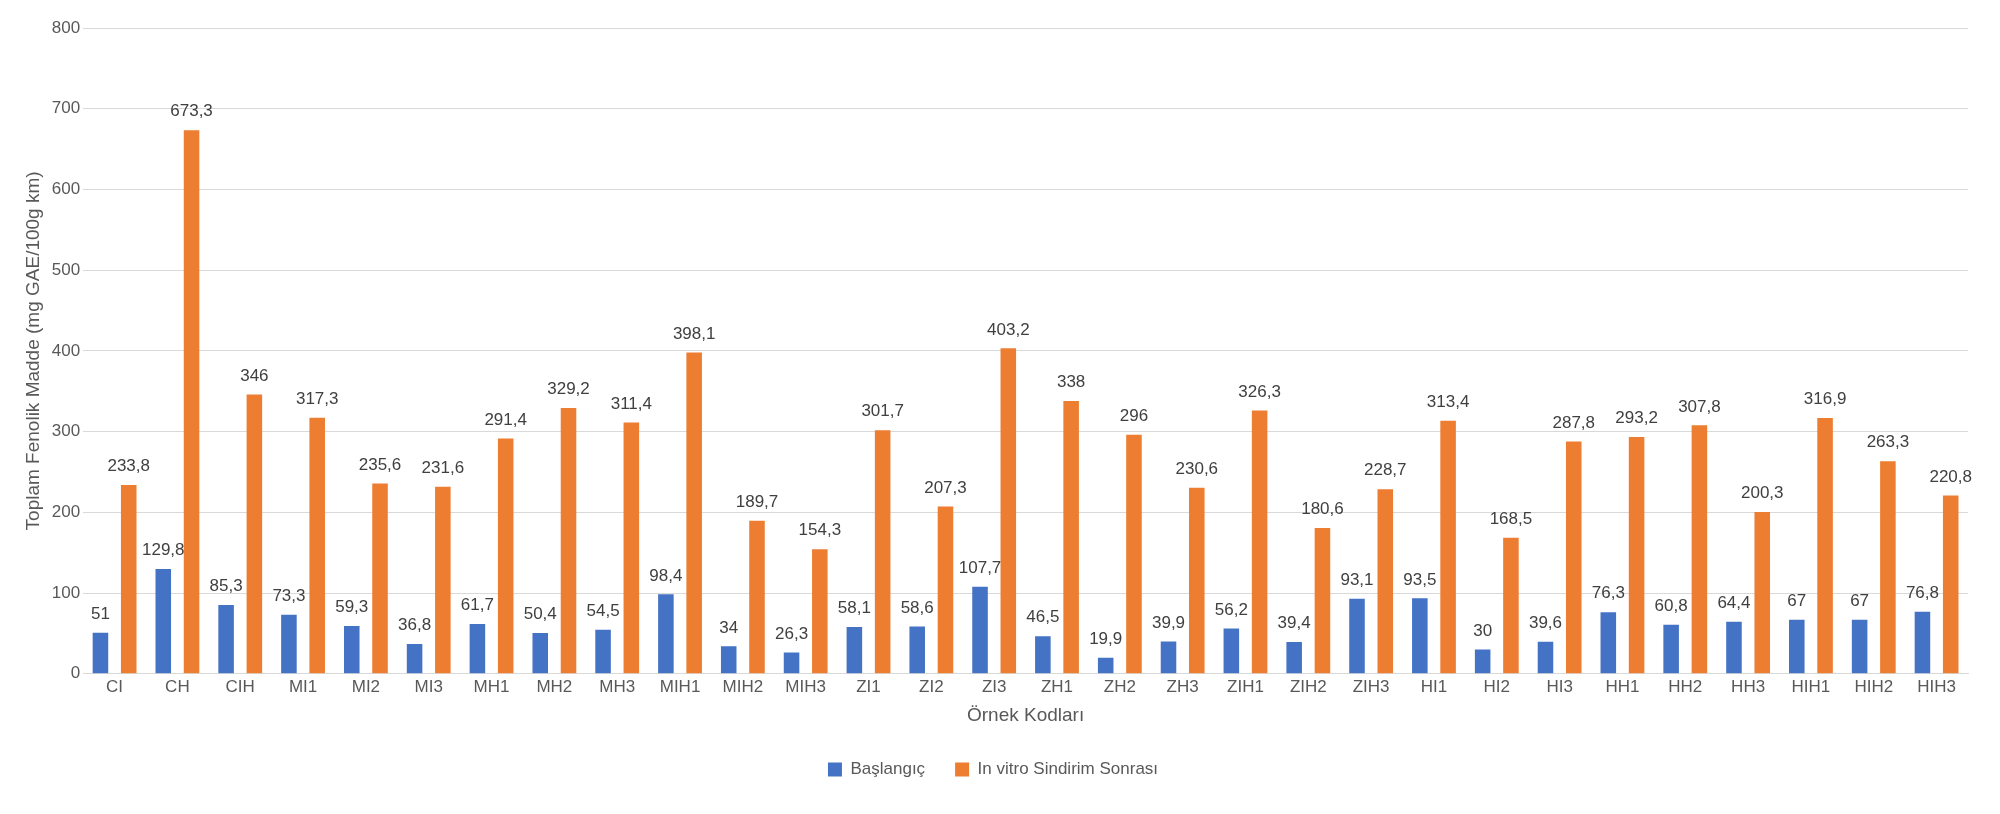 Image resolution: width=2000 pixels, height=814 pixels. I want to click on x-tick-label: MH2, so click(554, 686).